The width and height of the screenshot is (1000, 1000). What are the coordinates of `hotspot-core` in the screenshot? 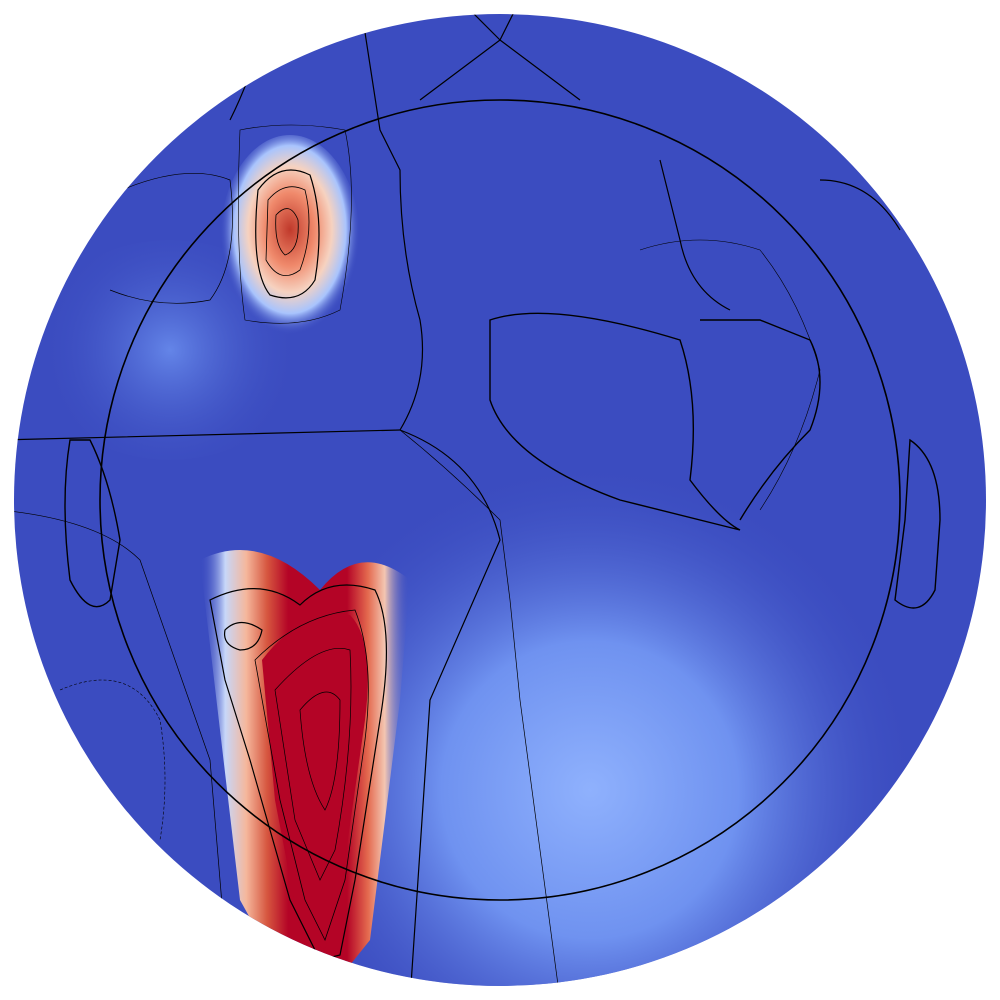 It's located at (315, 782).